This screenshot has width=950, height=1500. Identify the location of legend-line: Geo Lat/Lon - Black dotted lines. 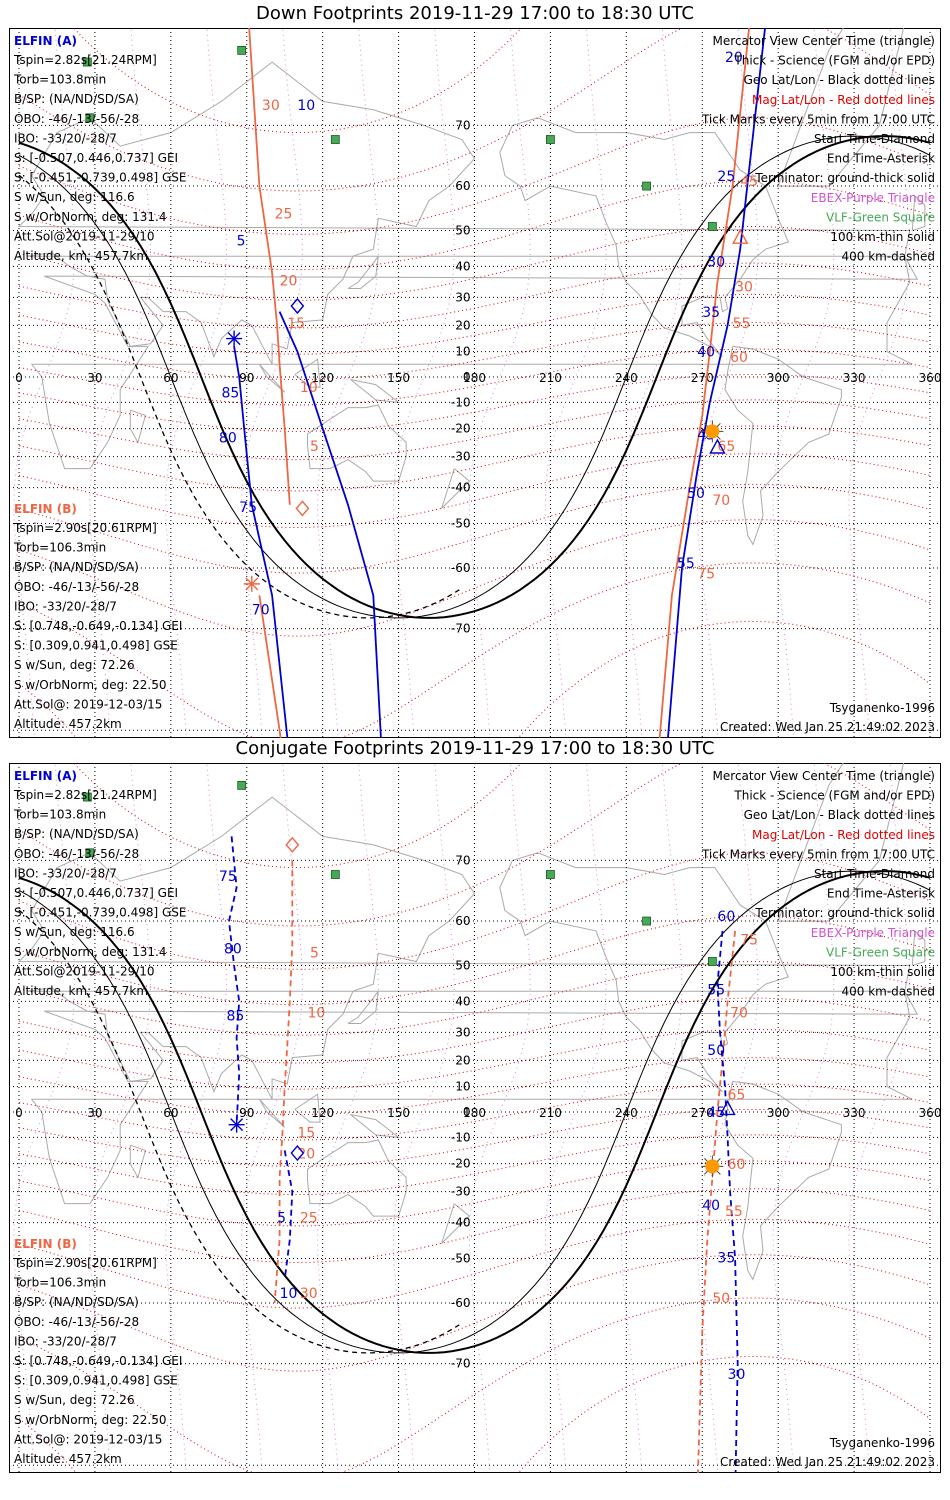
(839, 815).